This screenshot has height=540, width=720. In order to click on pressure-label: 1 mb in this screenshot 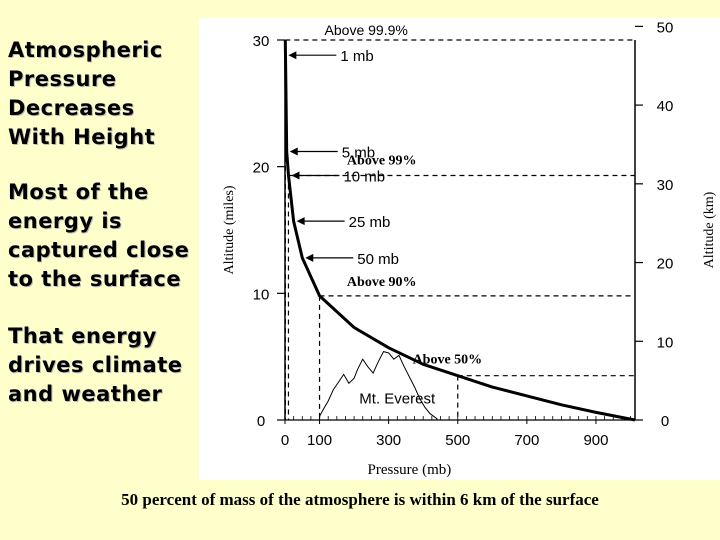, I will do `click(356, 56)`.